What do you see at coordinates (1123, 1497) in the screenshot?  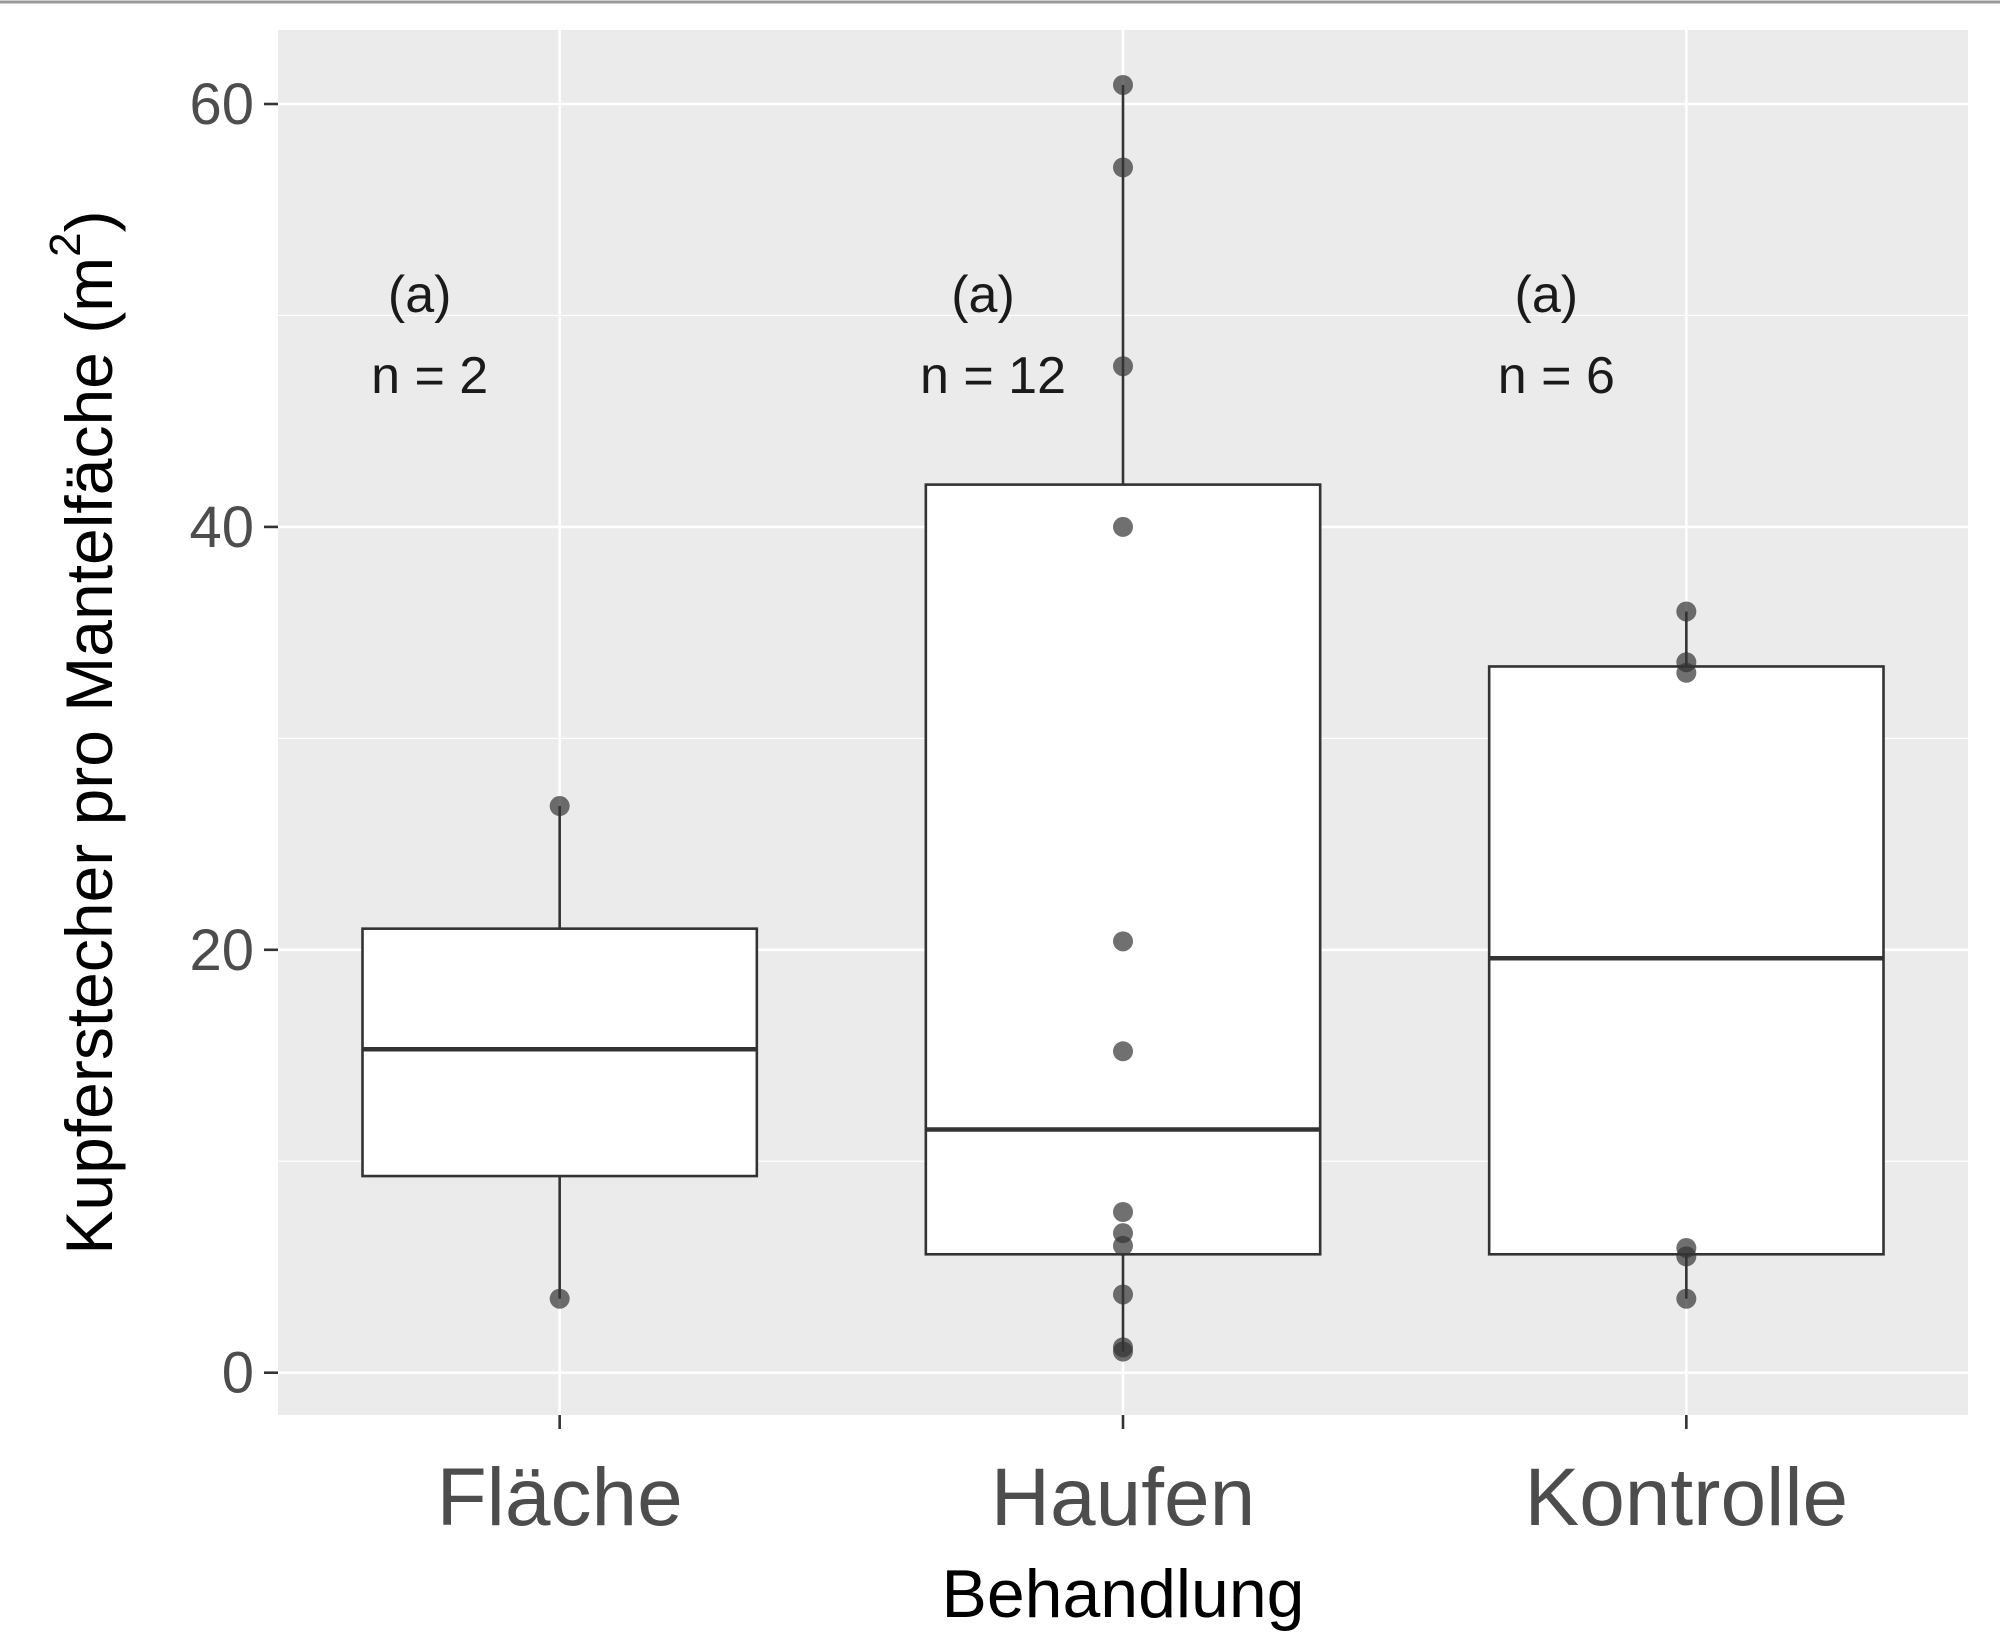 I see `x-tick-label: Haufen` at bounding box center [1123, 1497].